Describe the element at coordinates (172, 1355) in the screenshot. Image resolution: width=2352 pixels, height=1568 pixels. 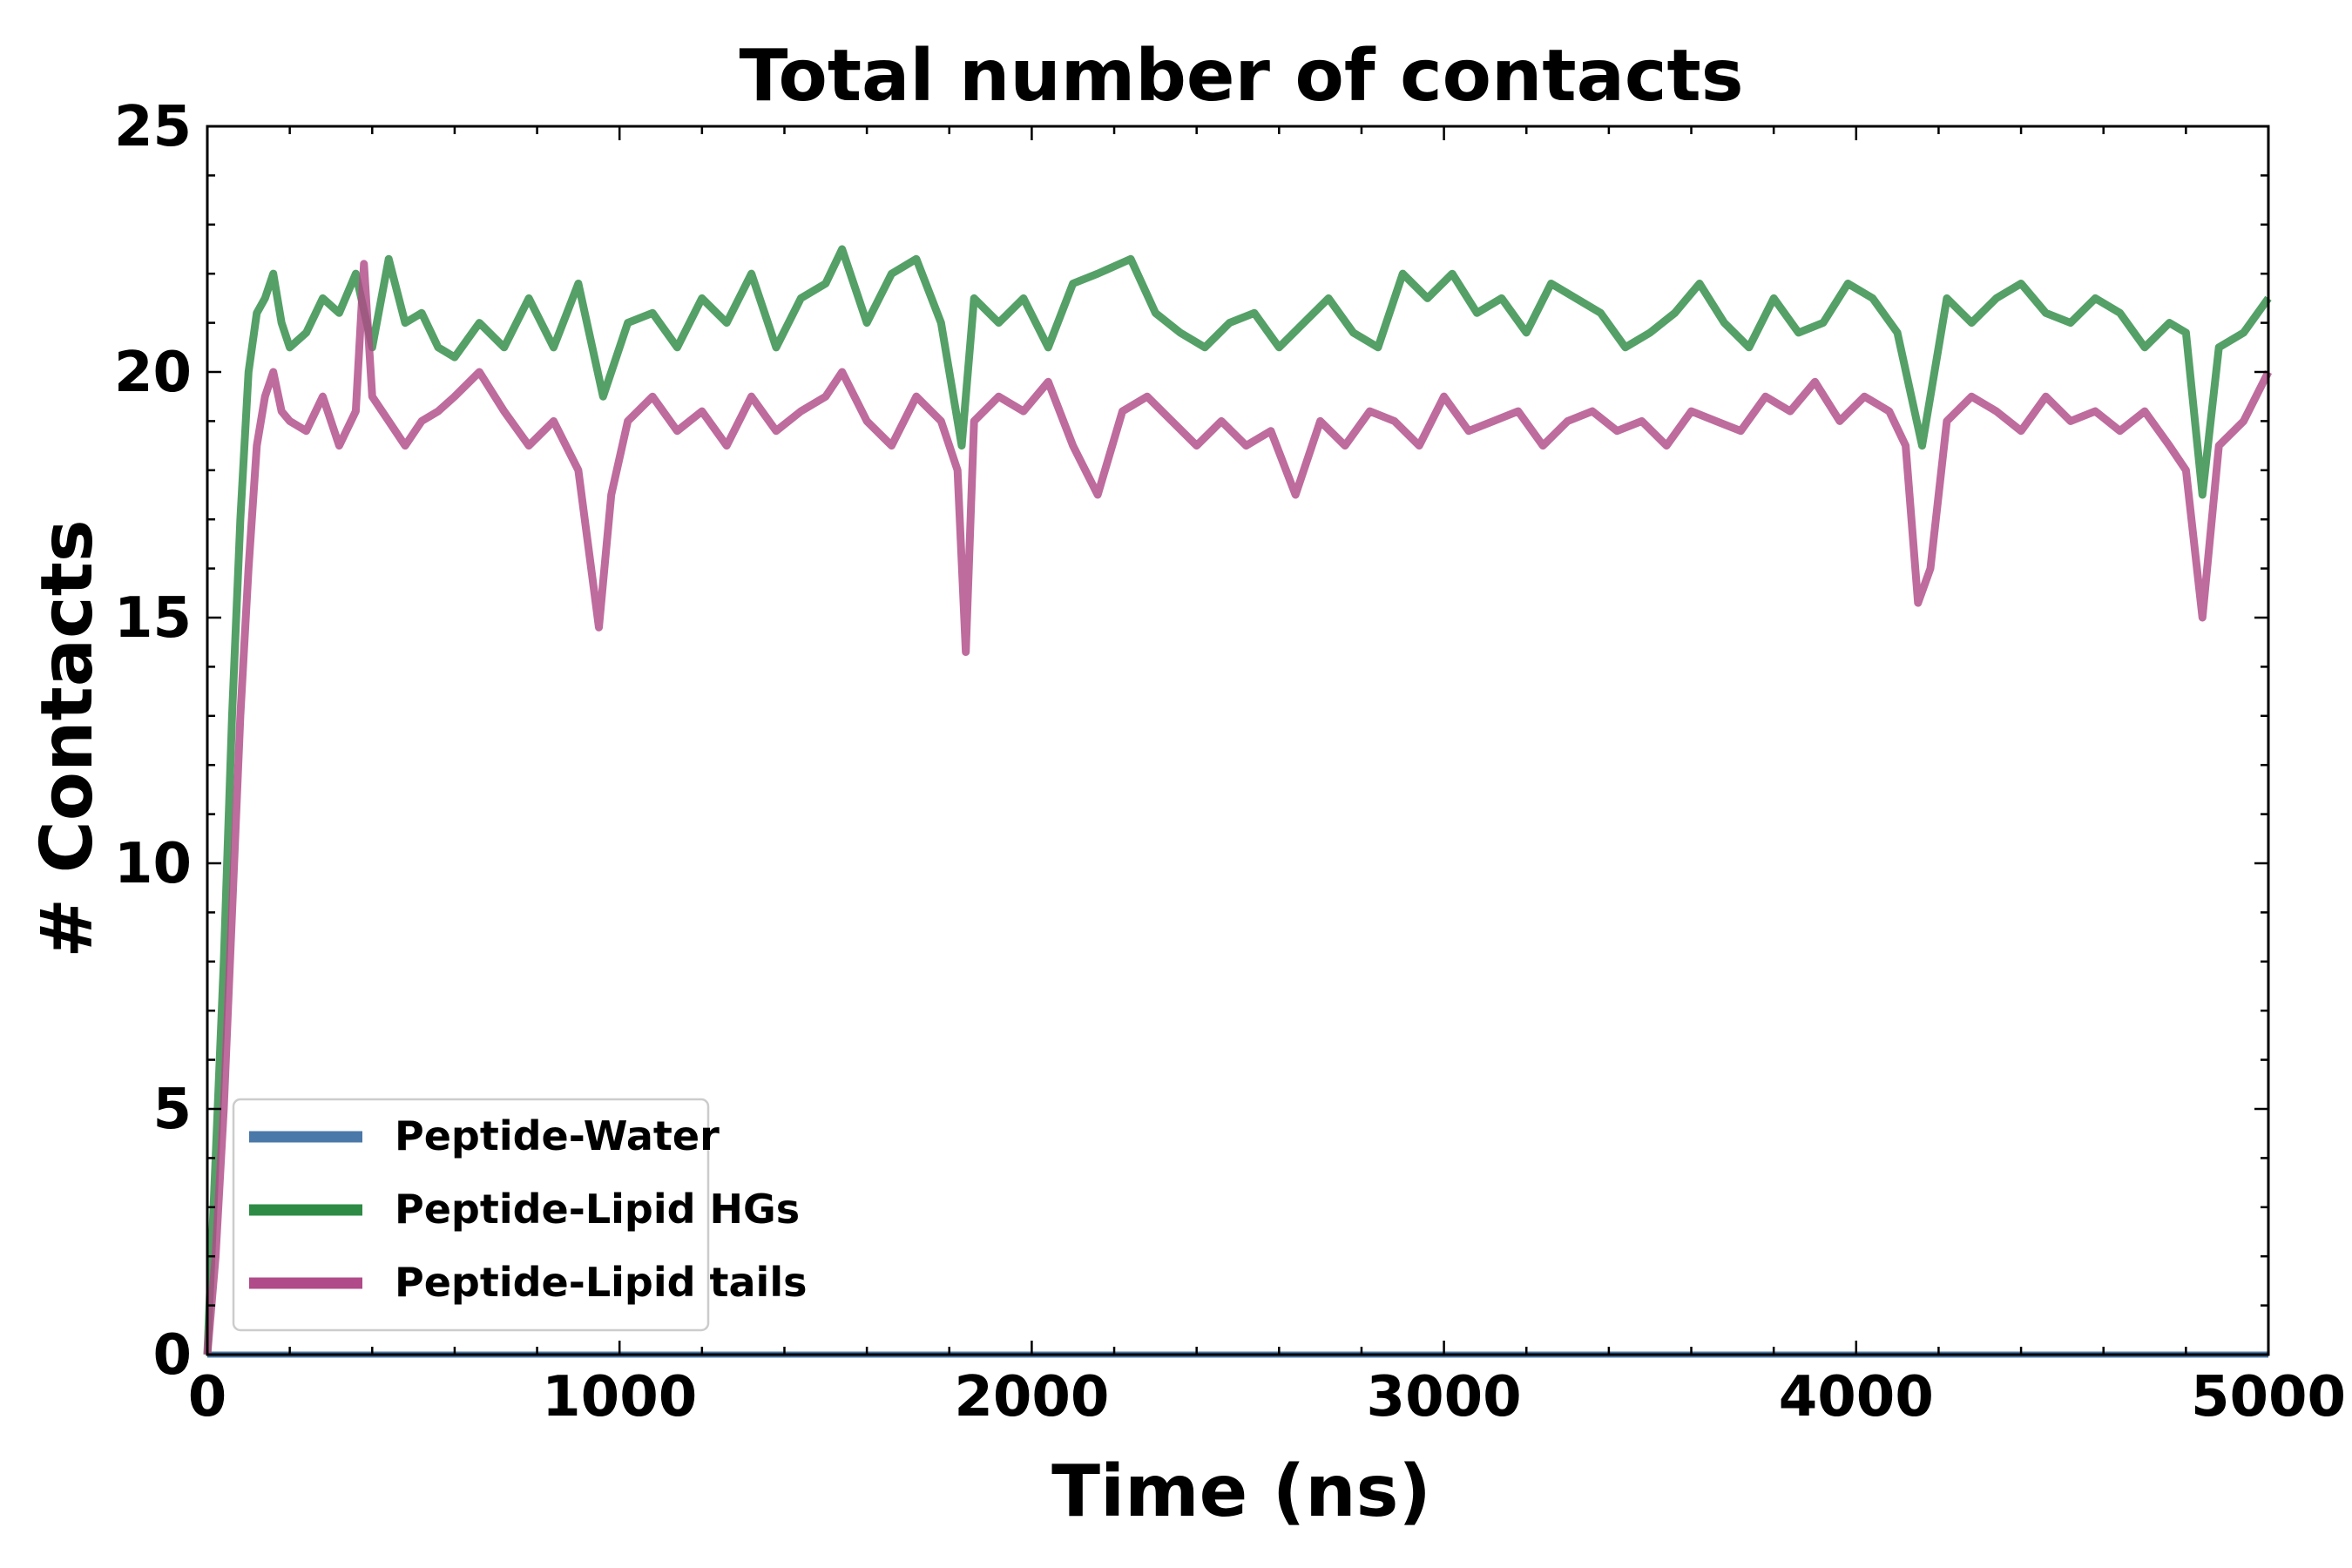
I see `y-tick-label: 0` at that location.